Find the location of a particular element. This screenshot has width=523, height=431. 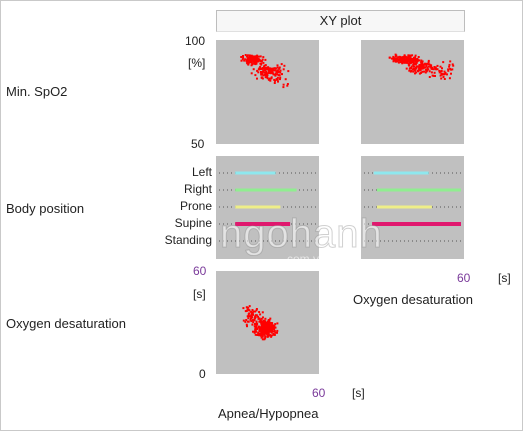

plot-spo2-vs-desaturation is located at coordinates (412, 92).